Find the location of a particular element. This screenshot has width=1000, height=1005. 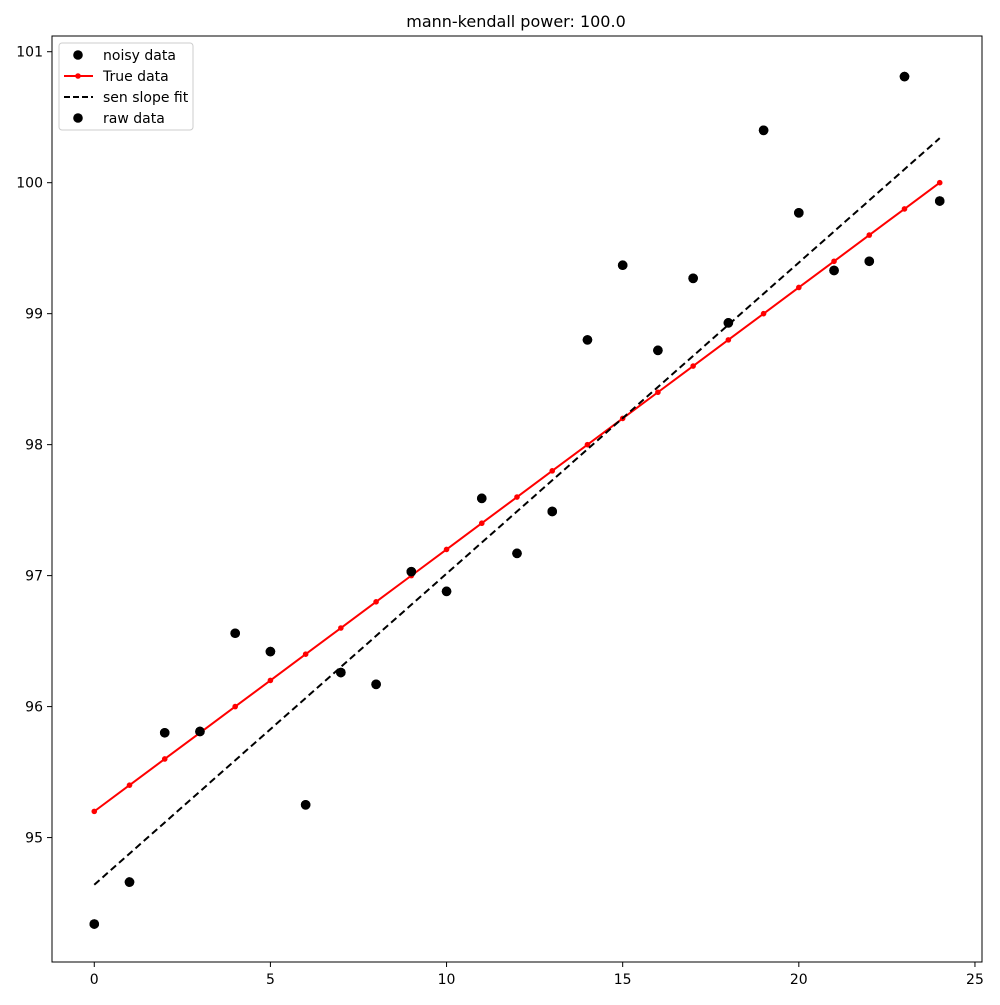

y-tick-label: 99 is located at coordinates (34, 315).